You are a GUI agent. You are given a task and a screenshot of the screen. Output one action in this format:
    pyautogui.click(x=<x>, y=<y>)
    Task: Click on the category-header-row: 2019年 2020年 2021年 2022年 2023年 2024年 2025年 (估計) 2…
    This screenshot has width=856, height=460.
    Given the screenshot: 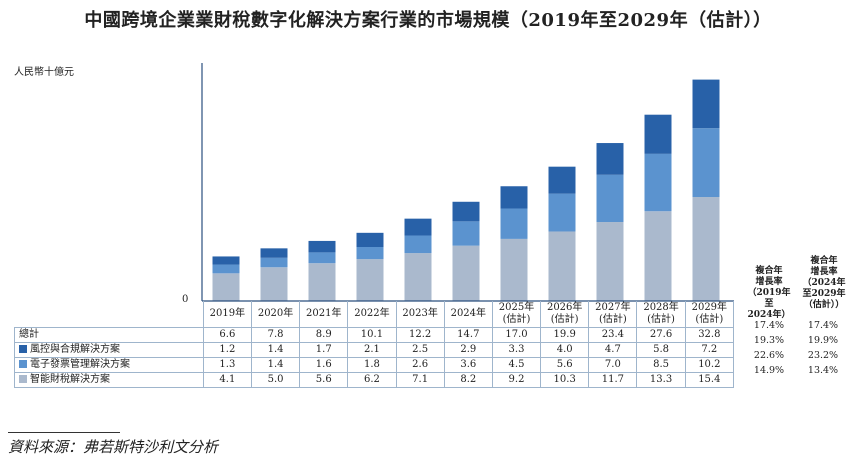 What is the action you would take?
    pyautogui.click(x=375, y=314)
    